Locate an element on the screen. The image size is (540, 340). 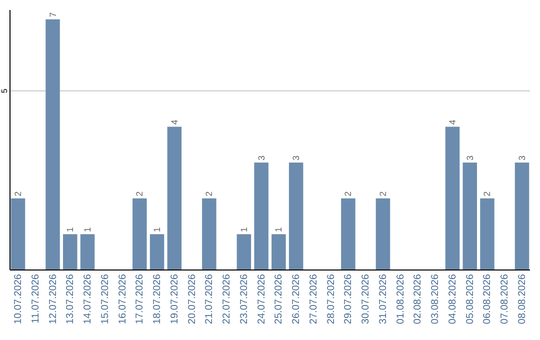
x-tick-label: 28.07.2026 is located at coordinates (331, 299).